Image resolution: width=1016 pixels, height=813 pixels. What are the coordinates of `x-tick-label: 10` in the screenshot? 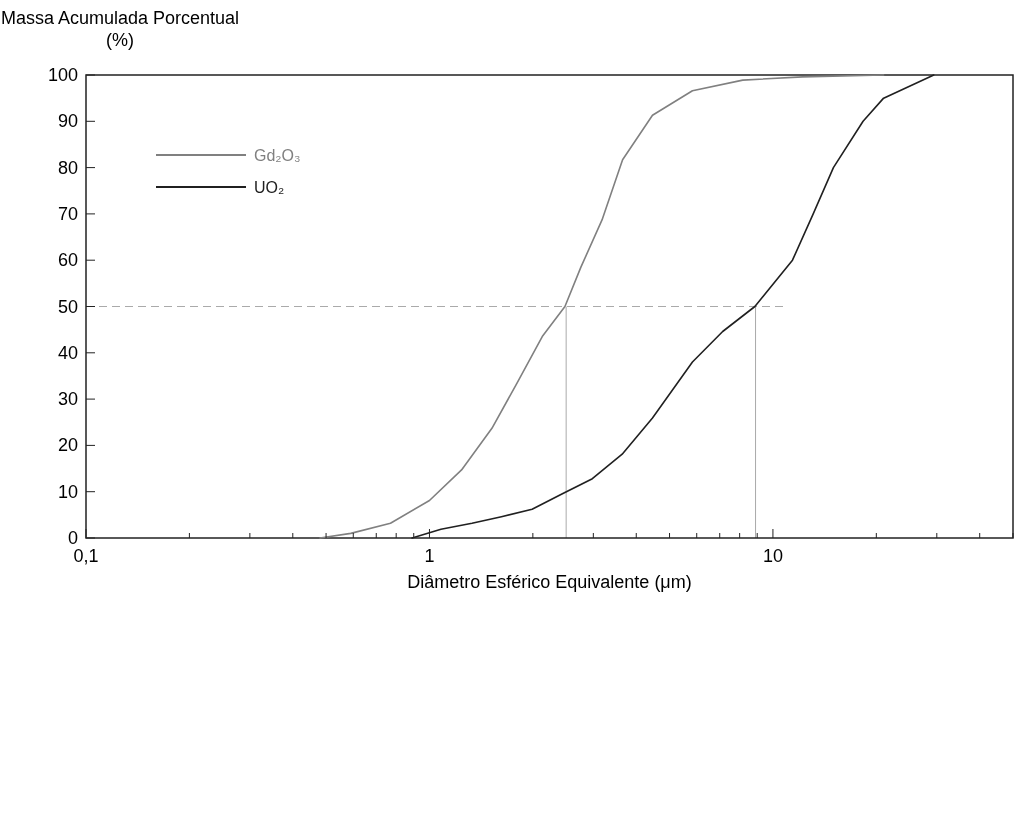 It's located at (772, 556).